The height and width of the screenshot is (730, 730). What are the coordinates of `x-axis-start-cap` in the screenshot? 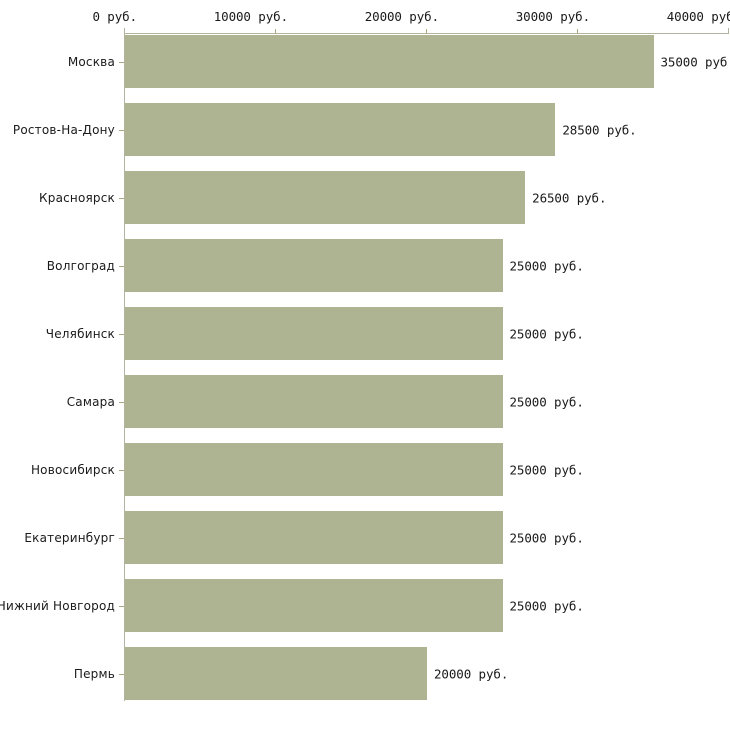 It's located at (124, 31).